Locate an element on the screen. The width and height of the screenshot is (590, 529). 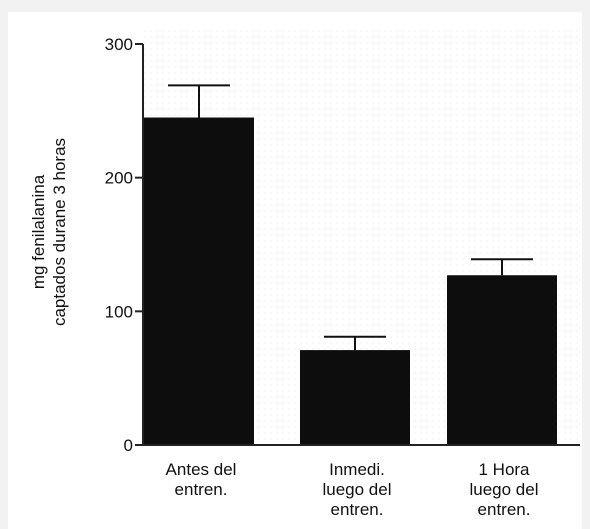
y-tick-label-0: 0 is located at coordinates (128, 445).